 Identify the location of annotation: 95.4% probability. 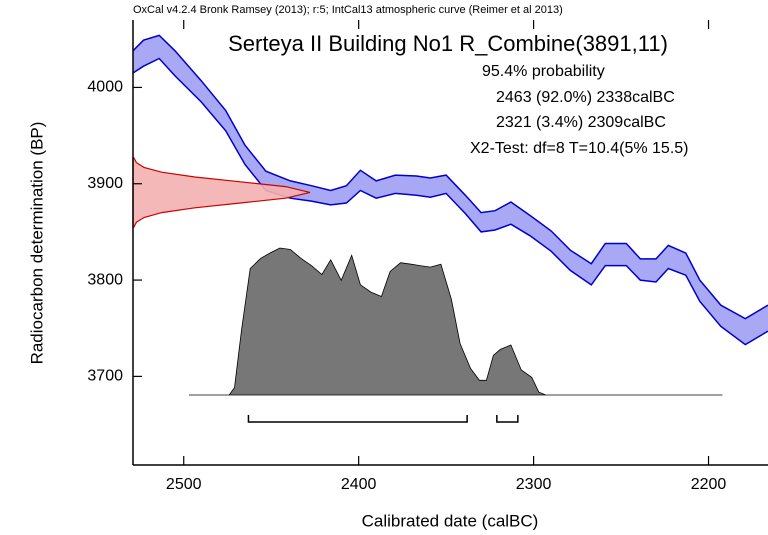
(543, 71).